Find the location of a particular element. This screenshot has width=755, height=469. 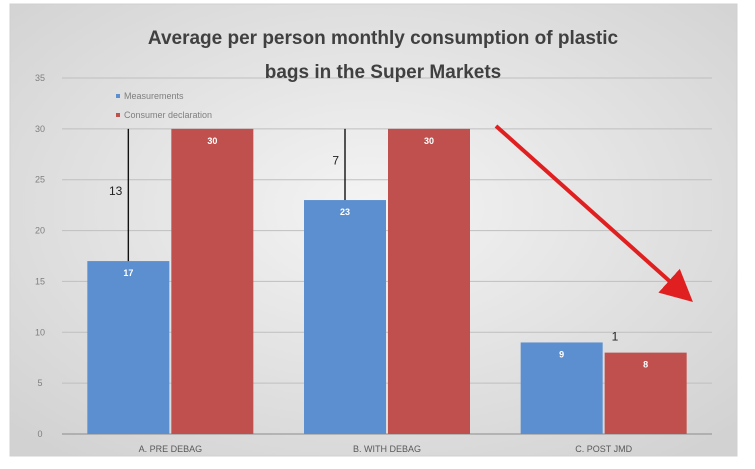

difference-annotation-3: 1 is located at coordinates (615, 336).